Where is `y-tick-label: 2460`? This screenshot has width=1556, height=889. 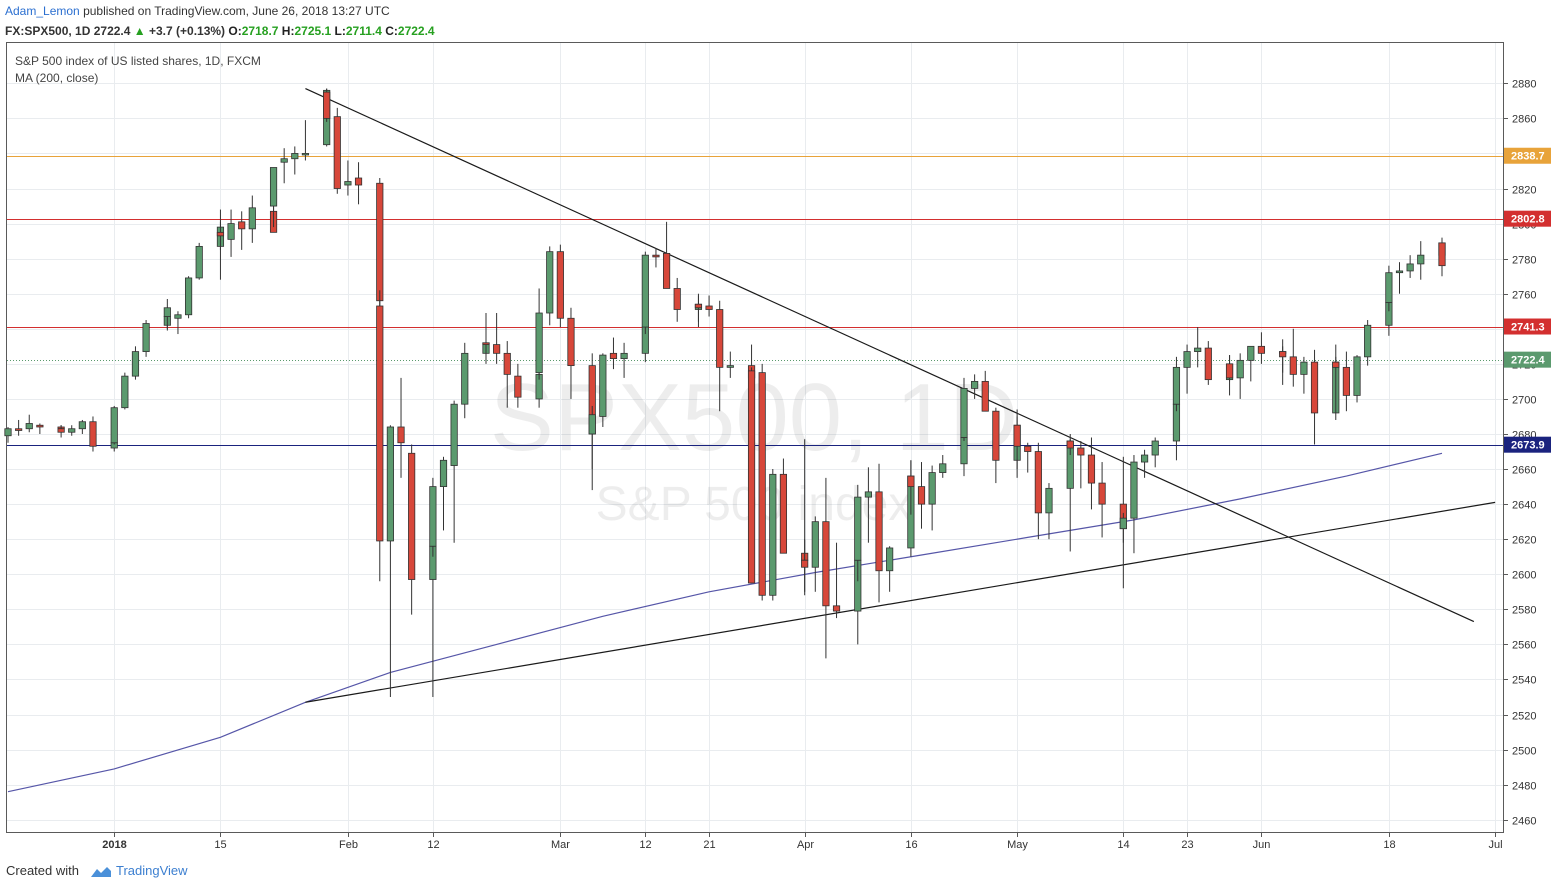
y-tick-label: 2460 is located at coordinates (1524, 822).